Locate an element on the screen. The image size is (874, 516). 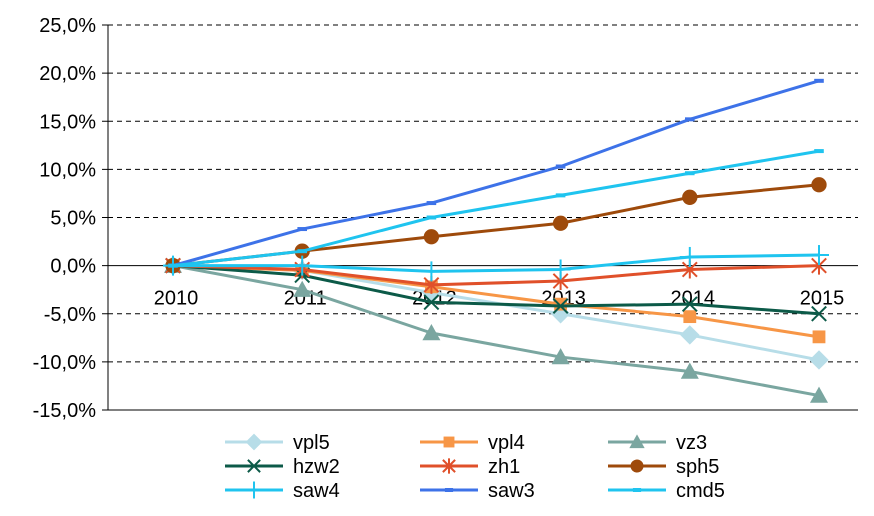
y-tick-label: 10,0% is located at coordinates (67, 170).